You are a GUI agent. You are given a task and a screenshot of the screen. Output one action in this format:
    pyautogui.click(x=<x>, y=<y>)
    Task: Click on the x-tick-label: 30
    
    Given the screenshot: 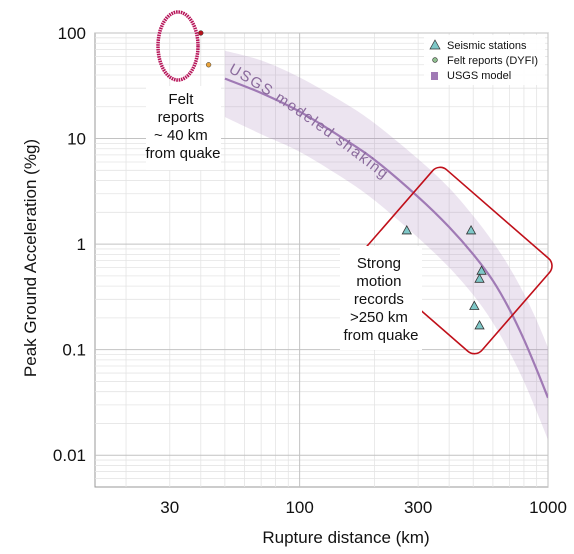 What is the action you would take?
    pyautogui.click(x=169, y=507)
    